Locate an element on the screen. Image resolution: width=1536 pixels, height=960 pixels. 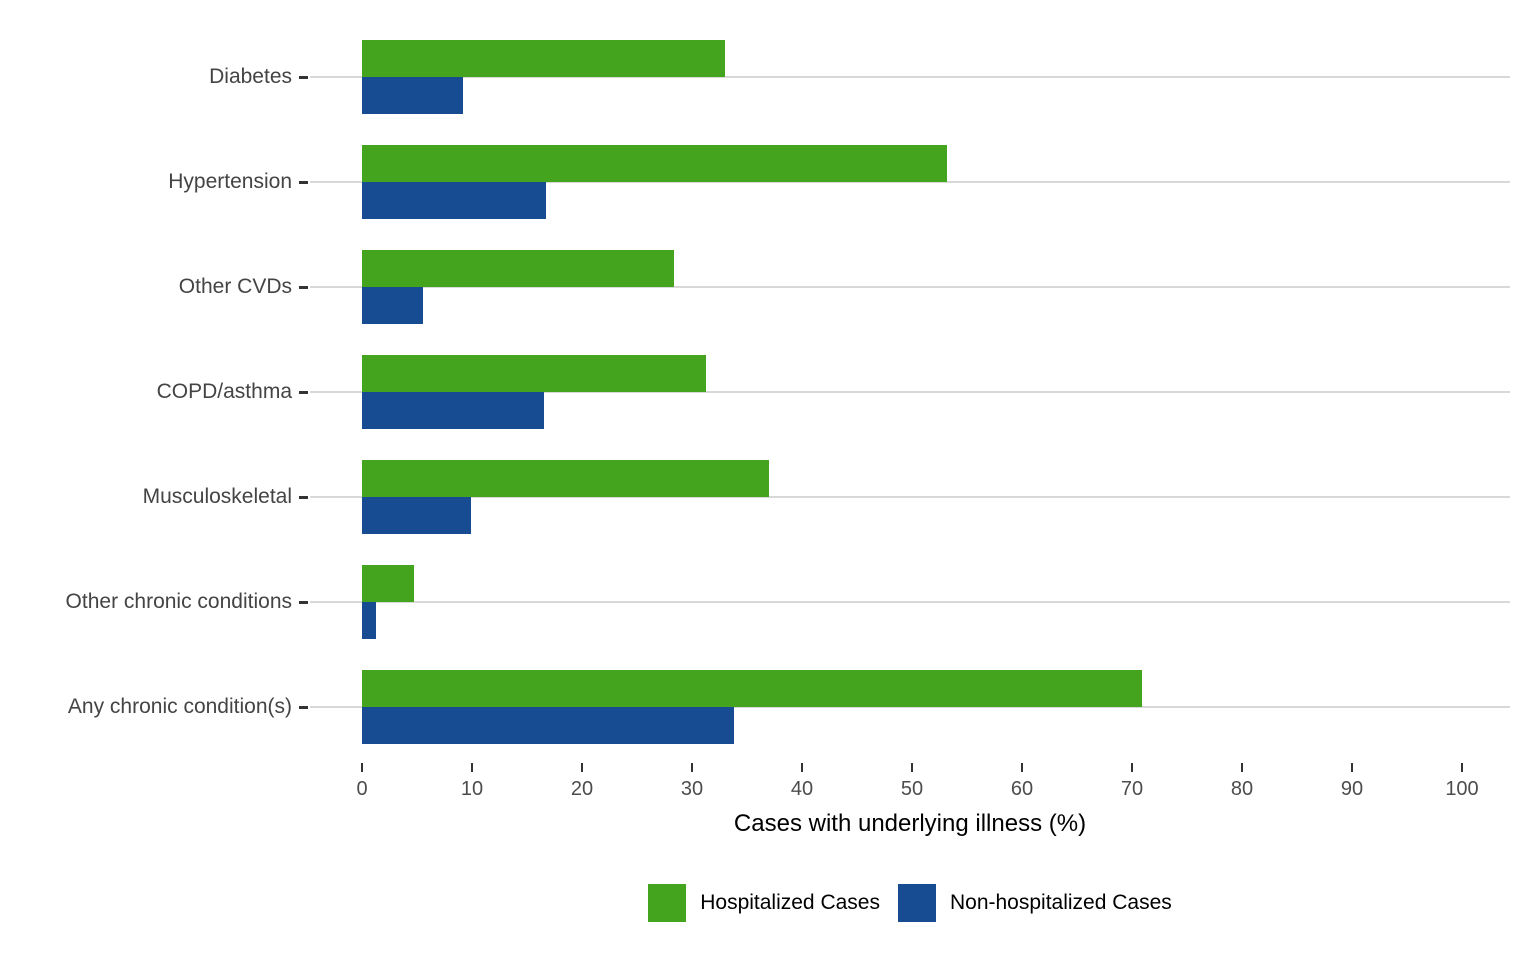
x-axis-tick-label: 30 is located at coordinates (692, 789).